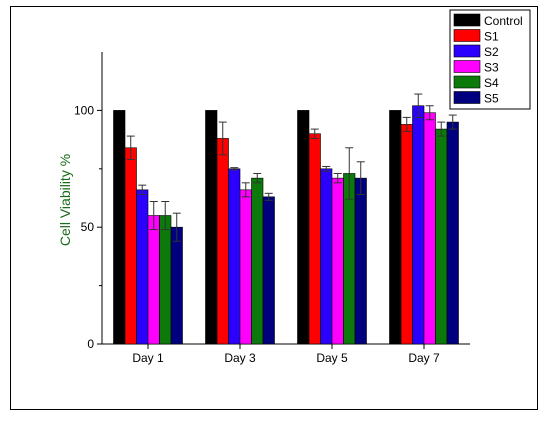 The image size is (550, 424). I want to click on legend-label: S1, so click(491, 37).